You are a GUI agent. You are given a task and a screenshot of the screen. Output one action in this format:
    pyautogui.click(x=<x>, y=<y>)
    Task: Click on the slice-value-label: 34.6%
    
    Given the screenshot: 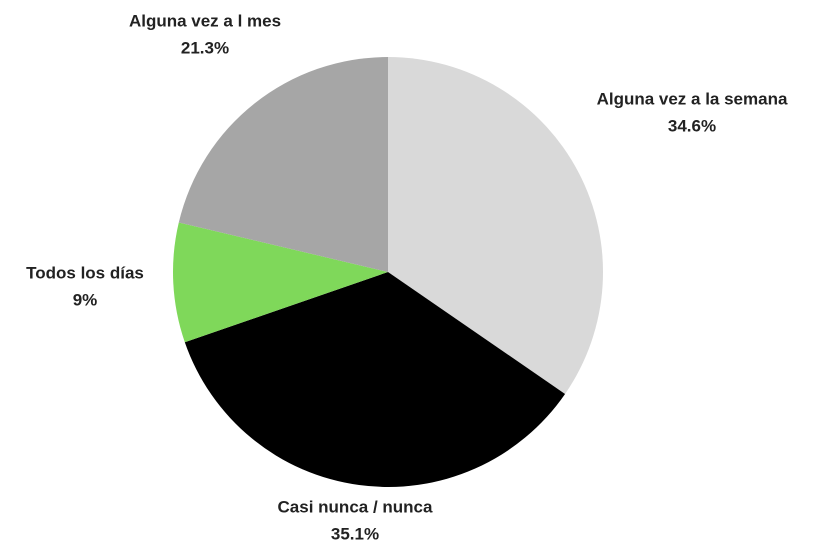 What is the action you would take?
    pyautogui.click(x=692, y=125)
    